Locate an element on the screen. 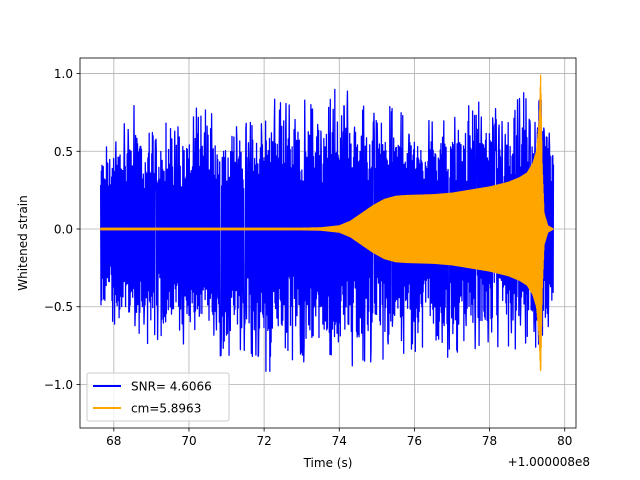 The image size is (640, 480). legend: SNR= 4.6066 cm=5.8963 is located at coordinates (158, 397).